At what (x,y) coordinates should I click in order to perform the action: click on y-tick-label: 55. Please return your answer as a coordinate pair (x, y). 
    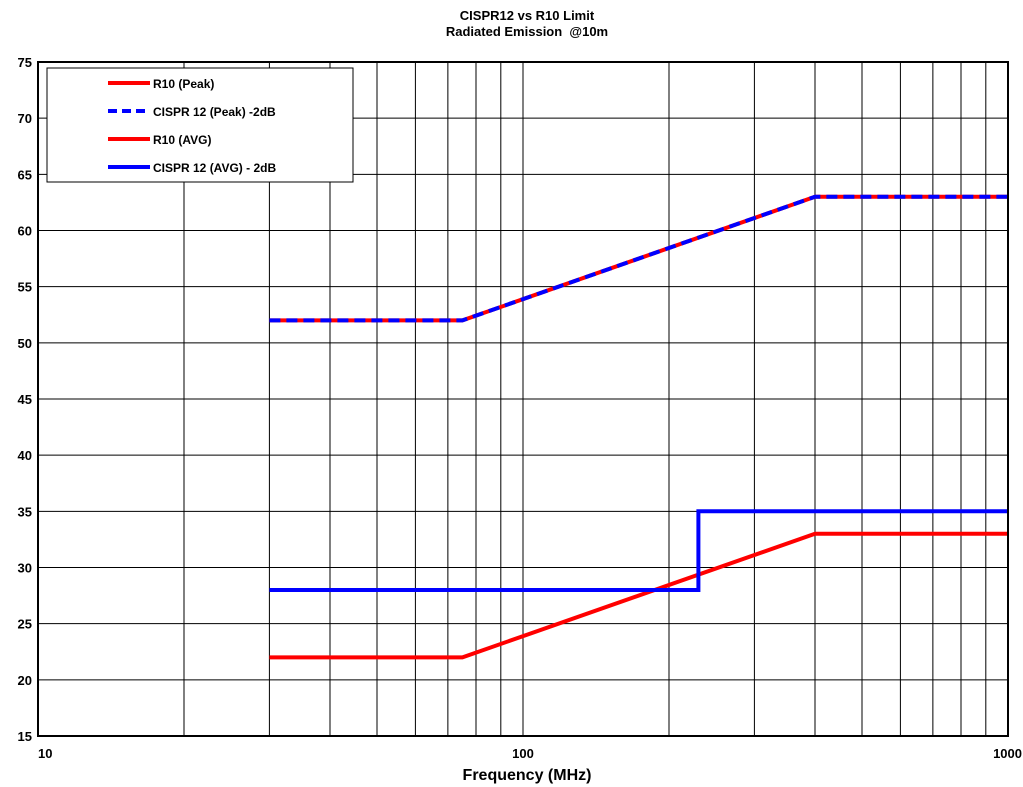
    Looking at the image, I should click on (25, 287).